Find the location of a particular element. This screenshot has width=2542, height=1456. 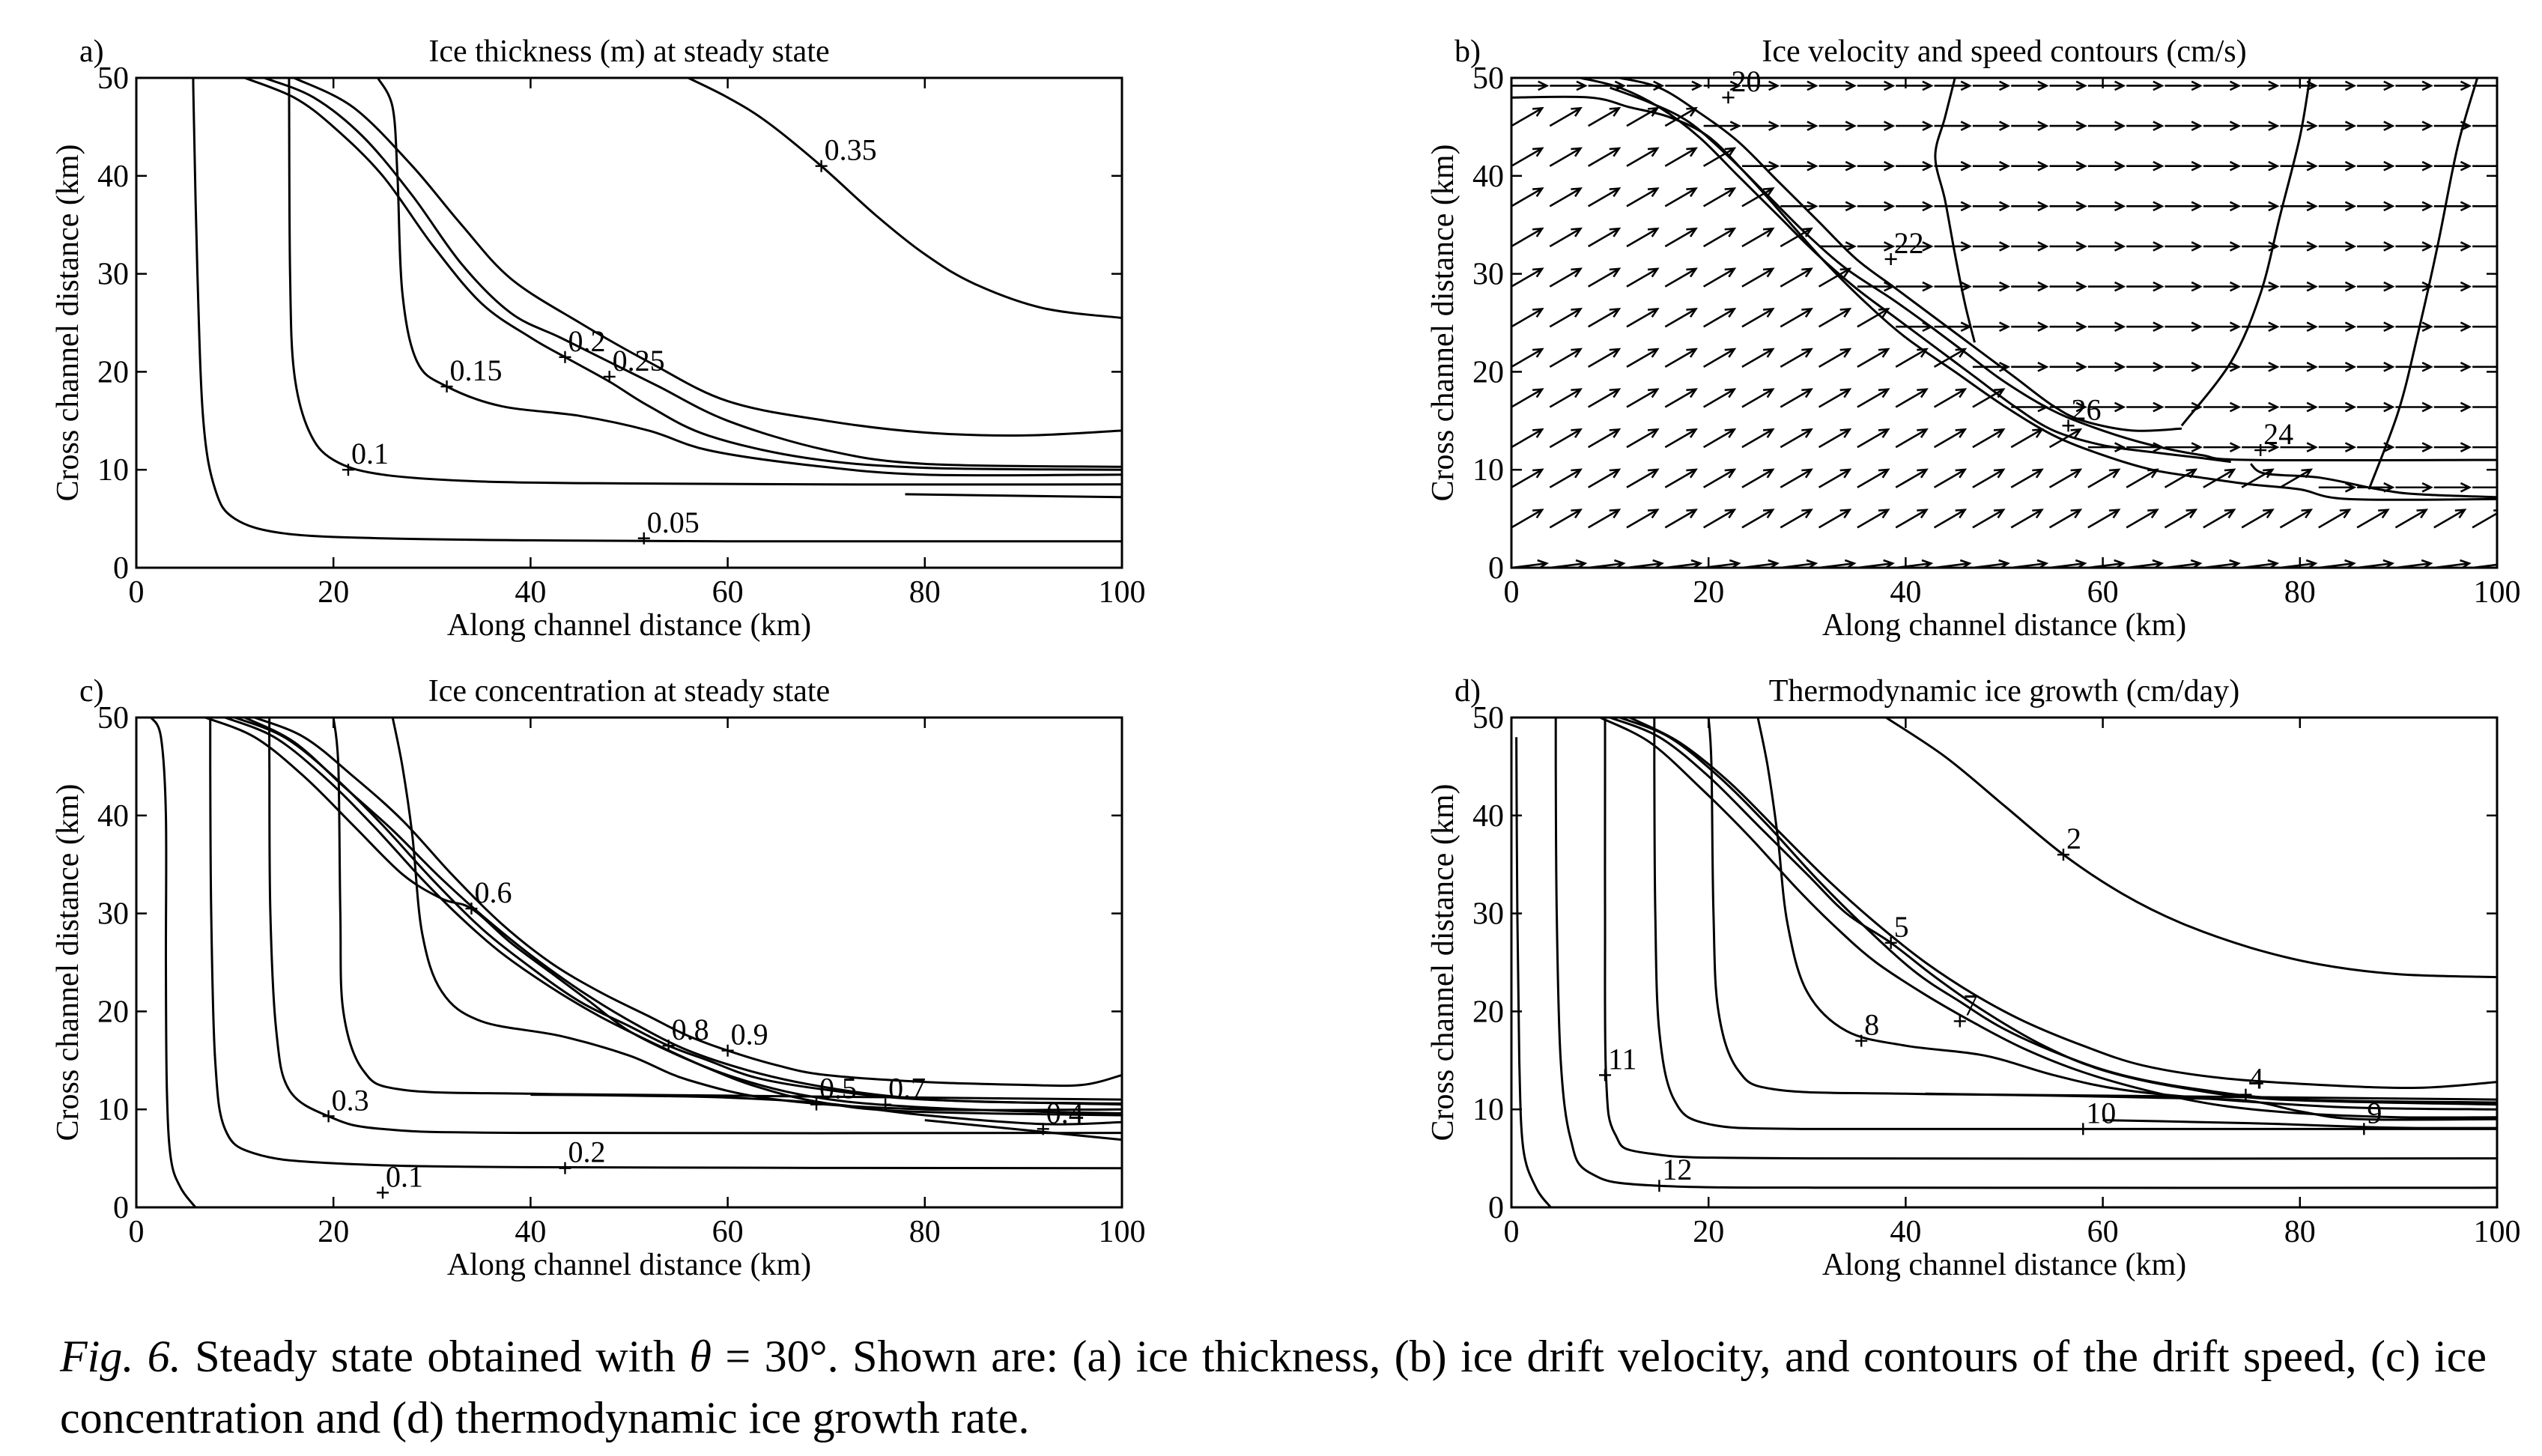

y-tick-label: 20 is located at coordinates (1488, 1012).